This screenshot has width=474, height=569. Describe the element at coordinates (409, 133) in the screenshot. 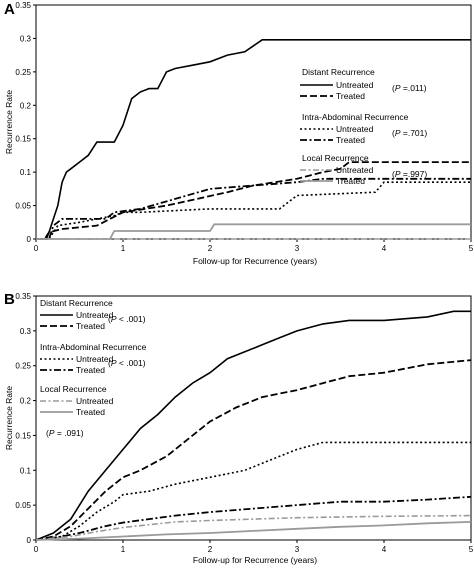

I see `p-value: (P =.701)` at that location.